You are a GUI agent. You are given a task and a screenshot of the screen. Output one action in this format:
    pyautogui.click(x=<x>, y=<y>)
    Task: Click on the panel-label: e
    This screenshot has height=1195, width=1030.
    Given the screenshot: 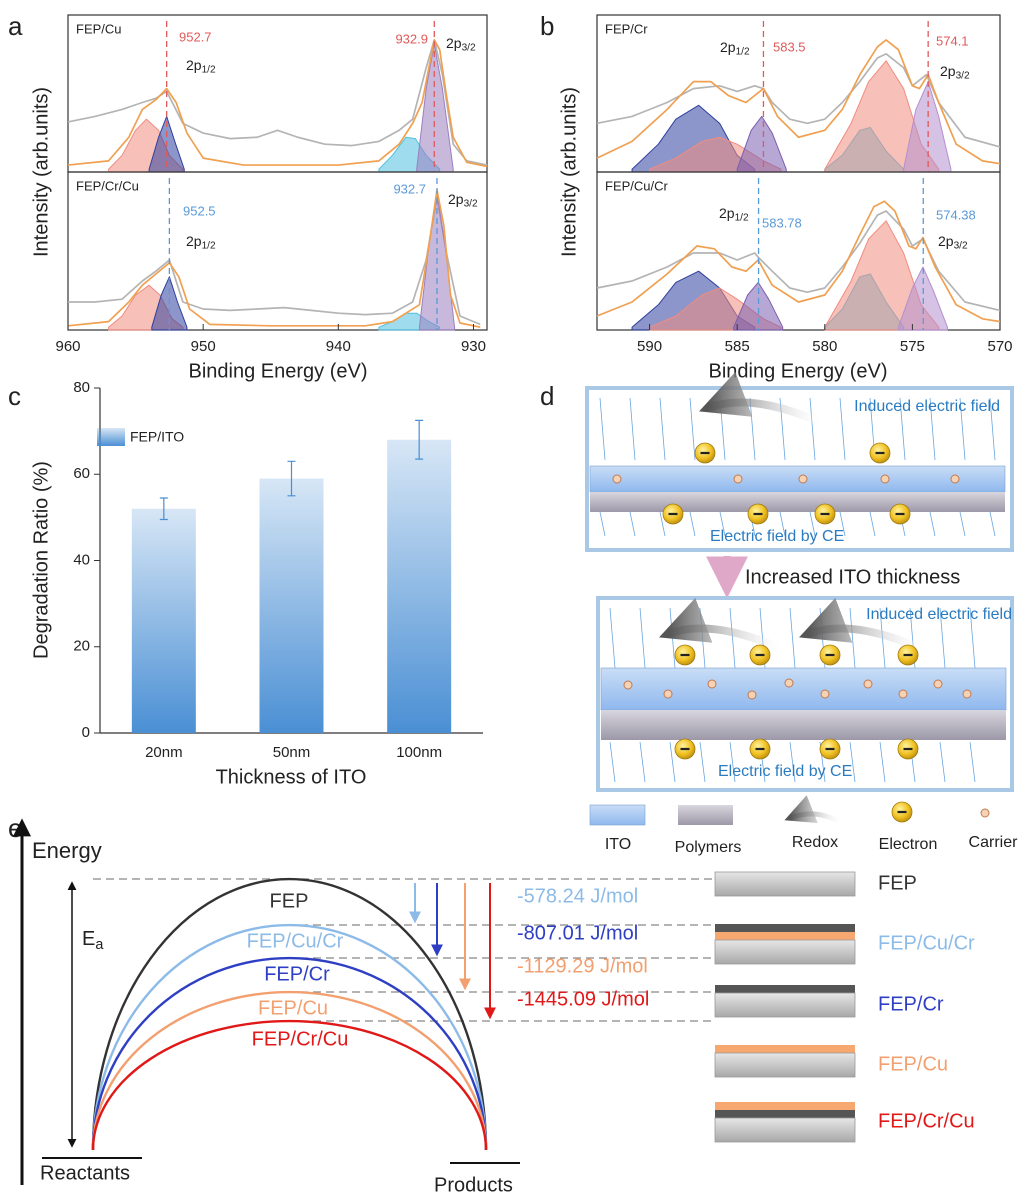 What is the action you would take?
    pyautogui.click(x=15, y=828)
    